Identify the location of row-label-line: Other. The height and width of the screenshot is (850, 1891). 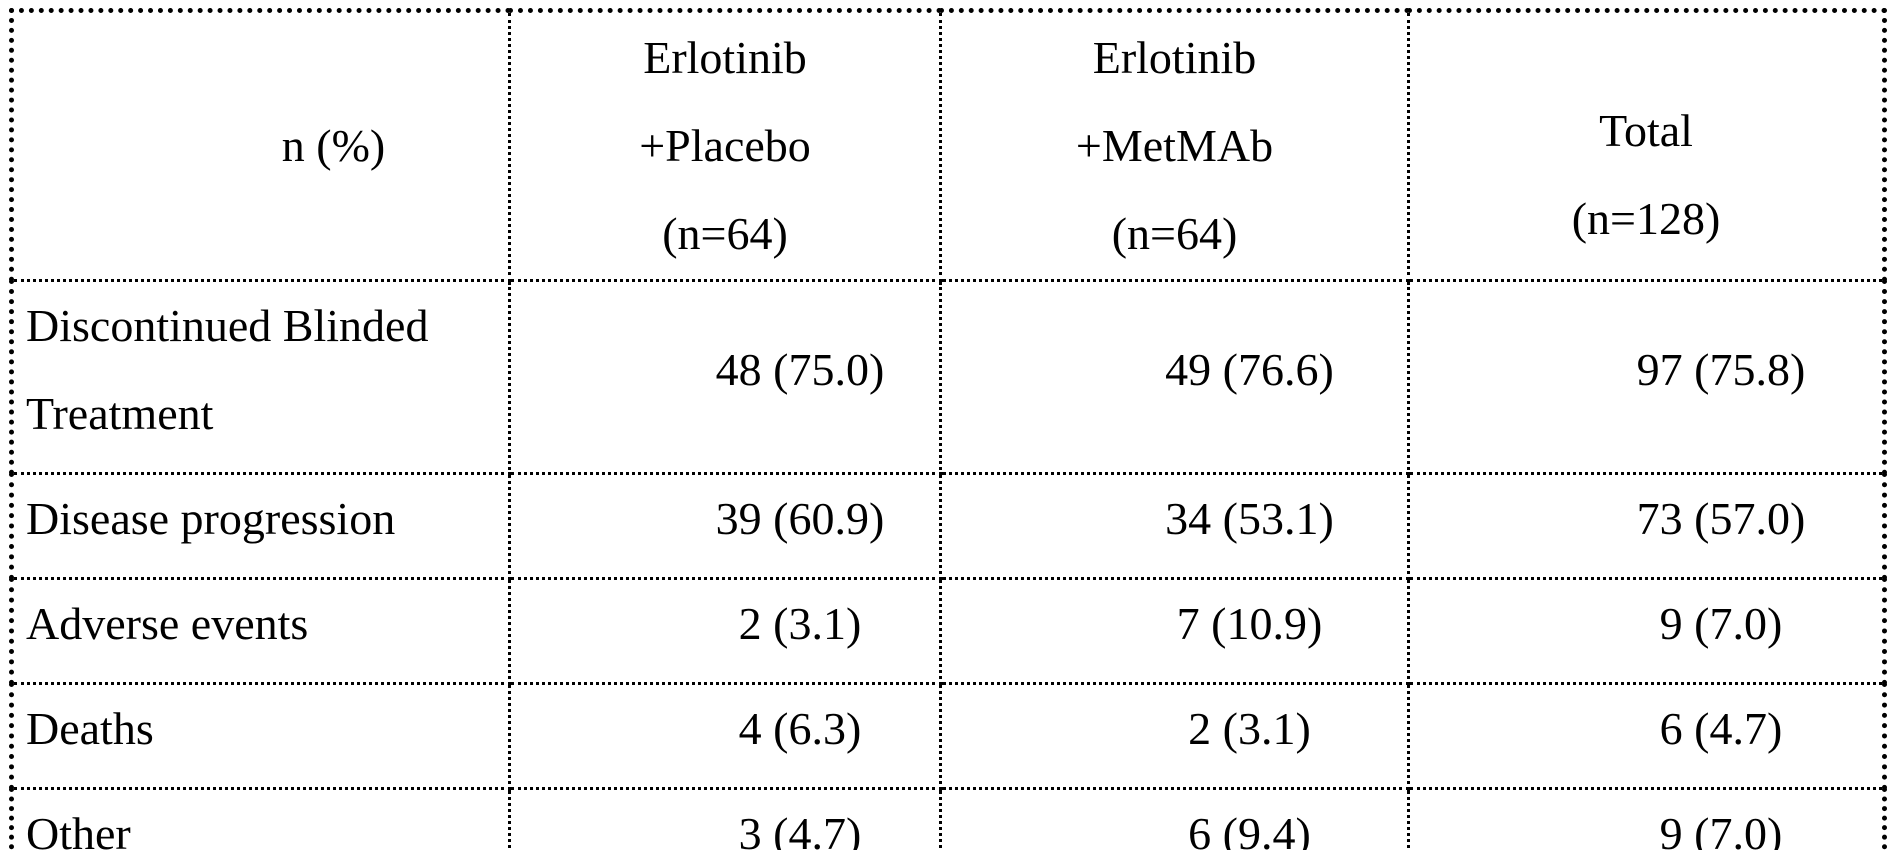
(78, 829).